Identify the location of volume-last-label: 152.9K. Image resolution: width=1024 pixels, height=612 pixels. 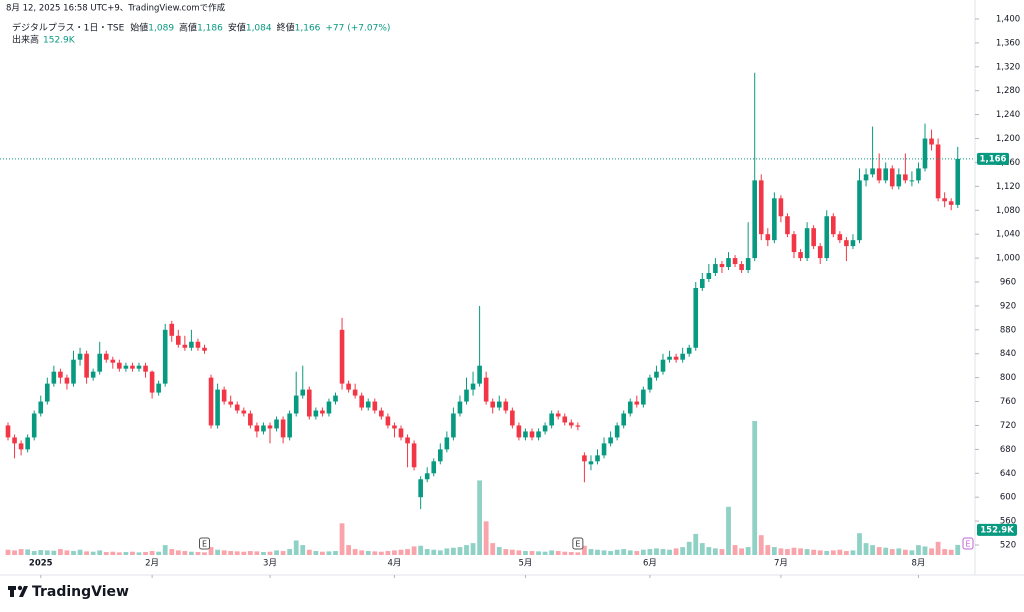
(997, 530).